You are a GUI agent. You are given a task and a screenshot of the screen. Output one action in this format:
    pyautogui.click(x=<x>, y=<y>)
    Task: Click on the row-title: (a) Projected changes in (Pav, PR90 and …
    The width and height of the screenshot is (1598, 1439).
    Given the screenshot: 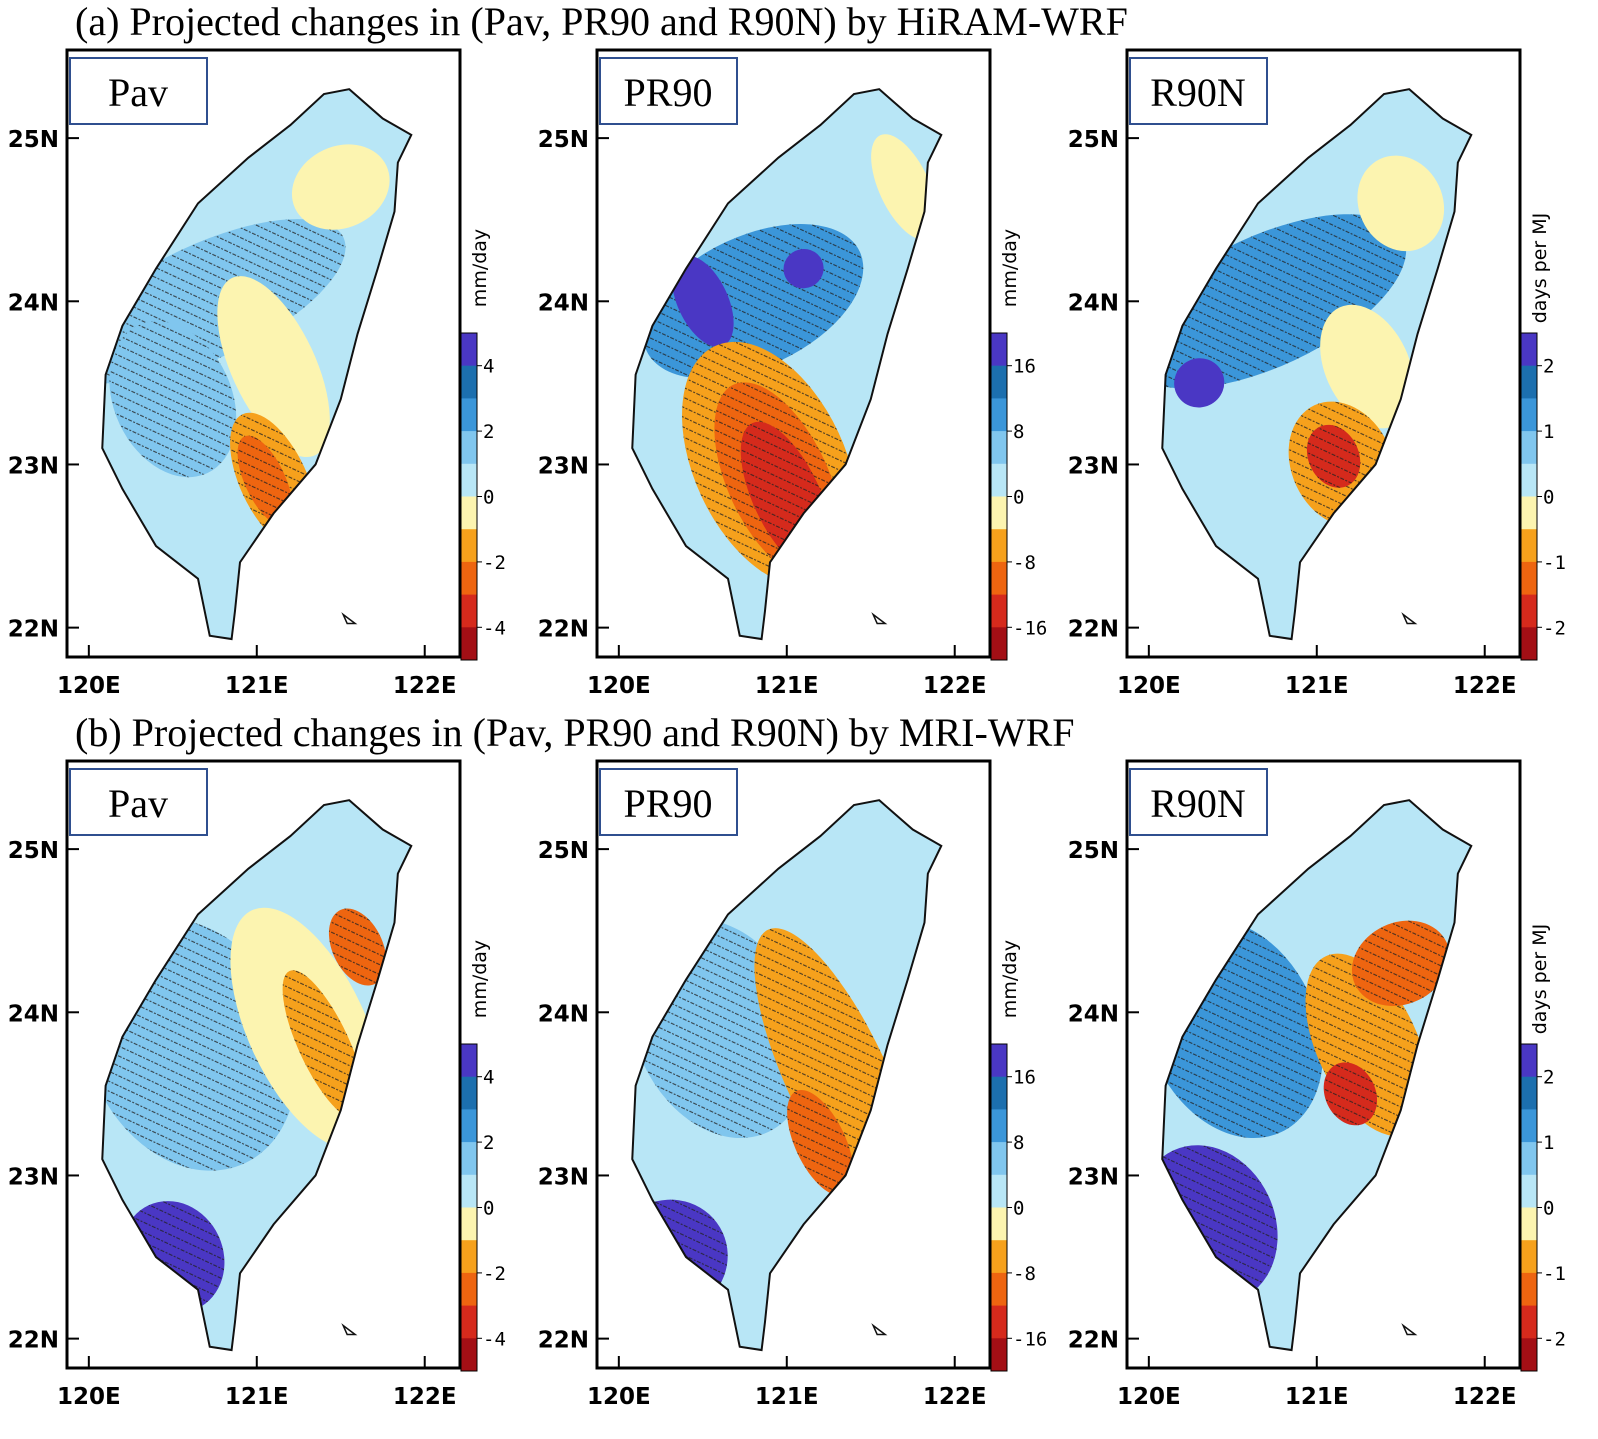 What is the action you would take?
    pyautogui.click(x=601, y=22)
    